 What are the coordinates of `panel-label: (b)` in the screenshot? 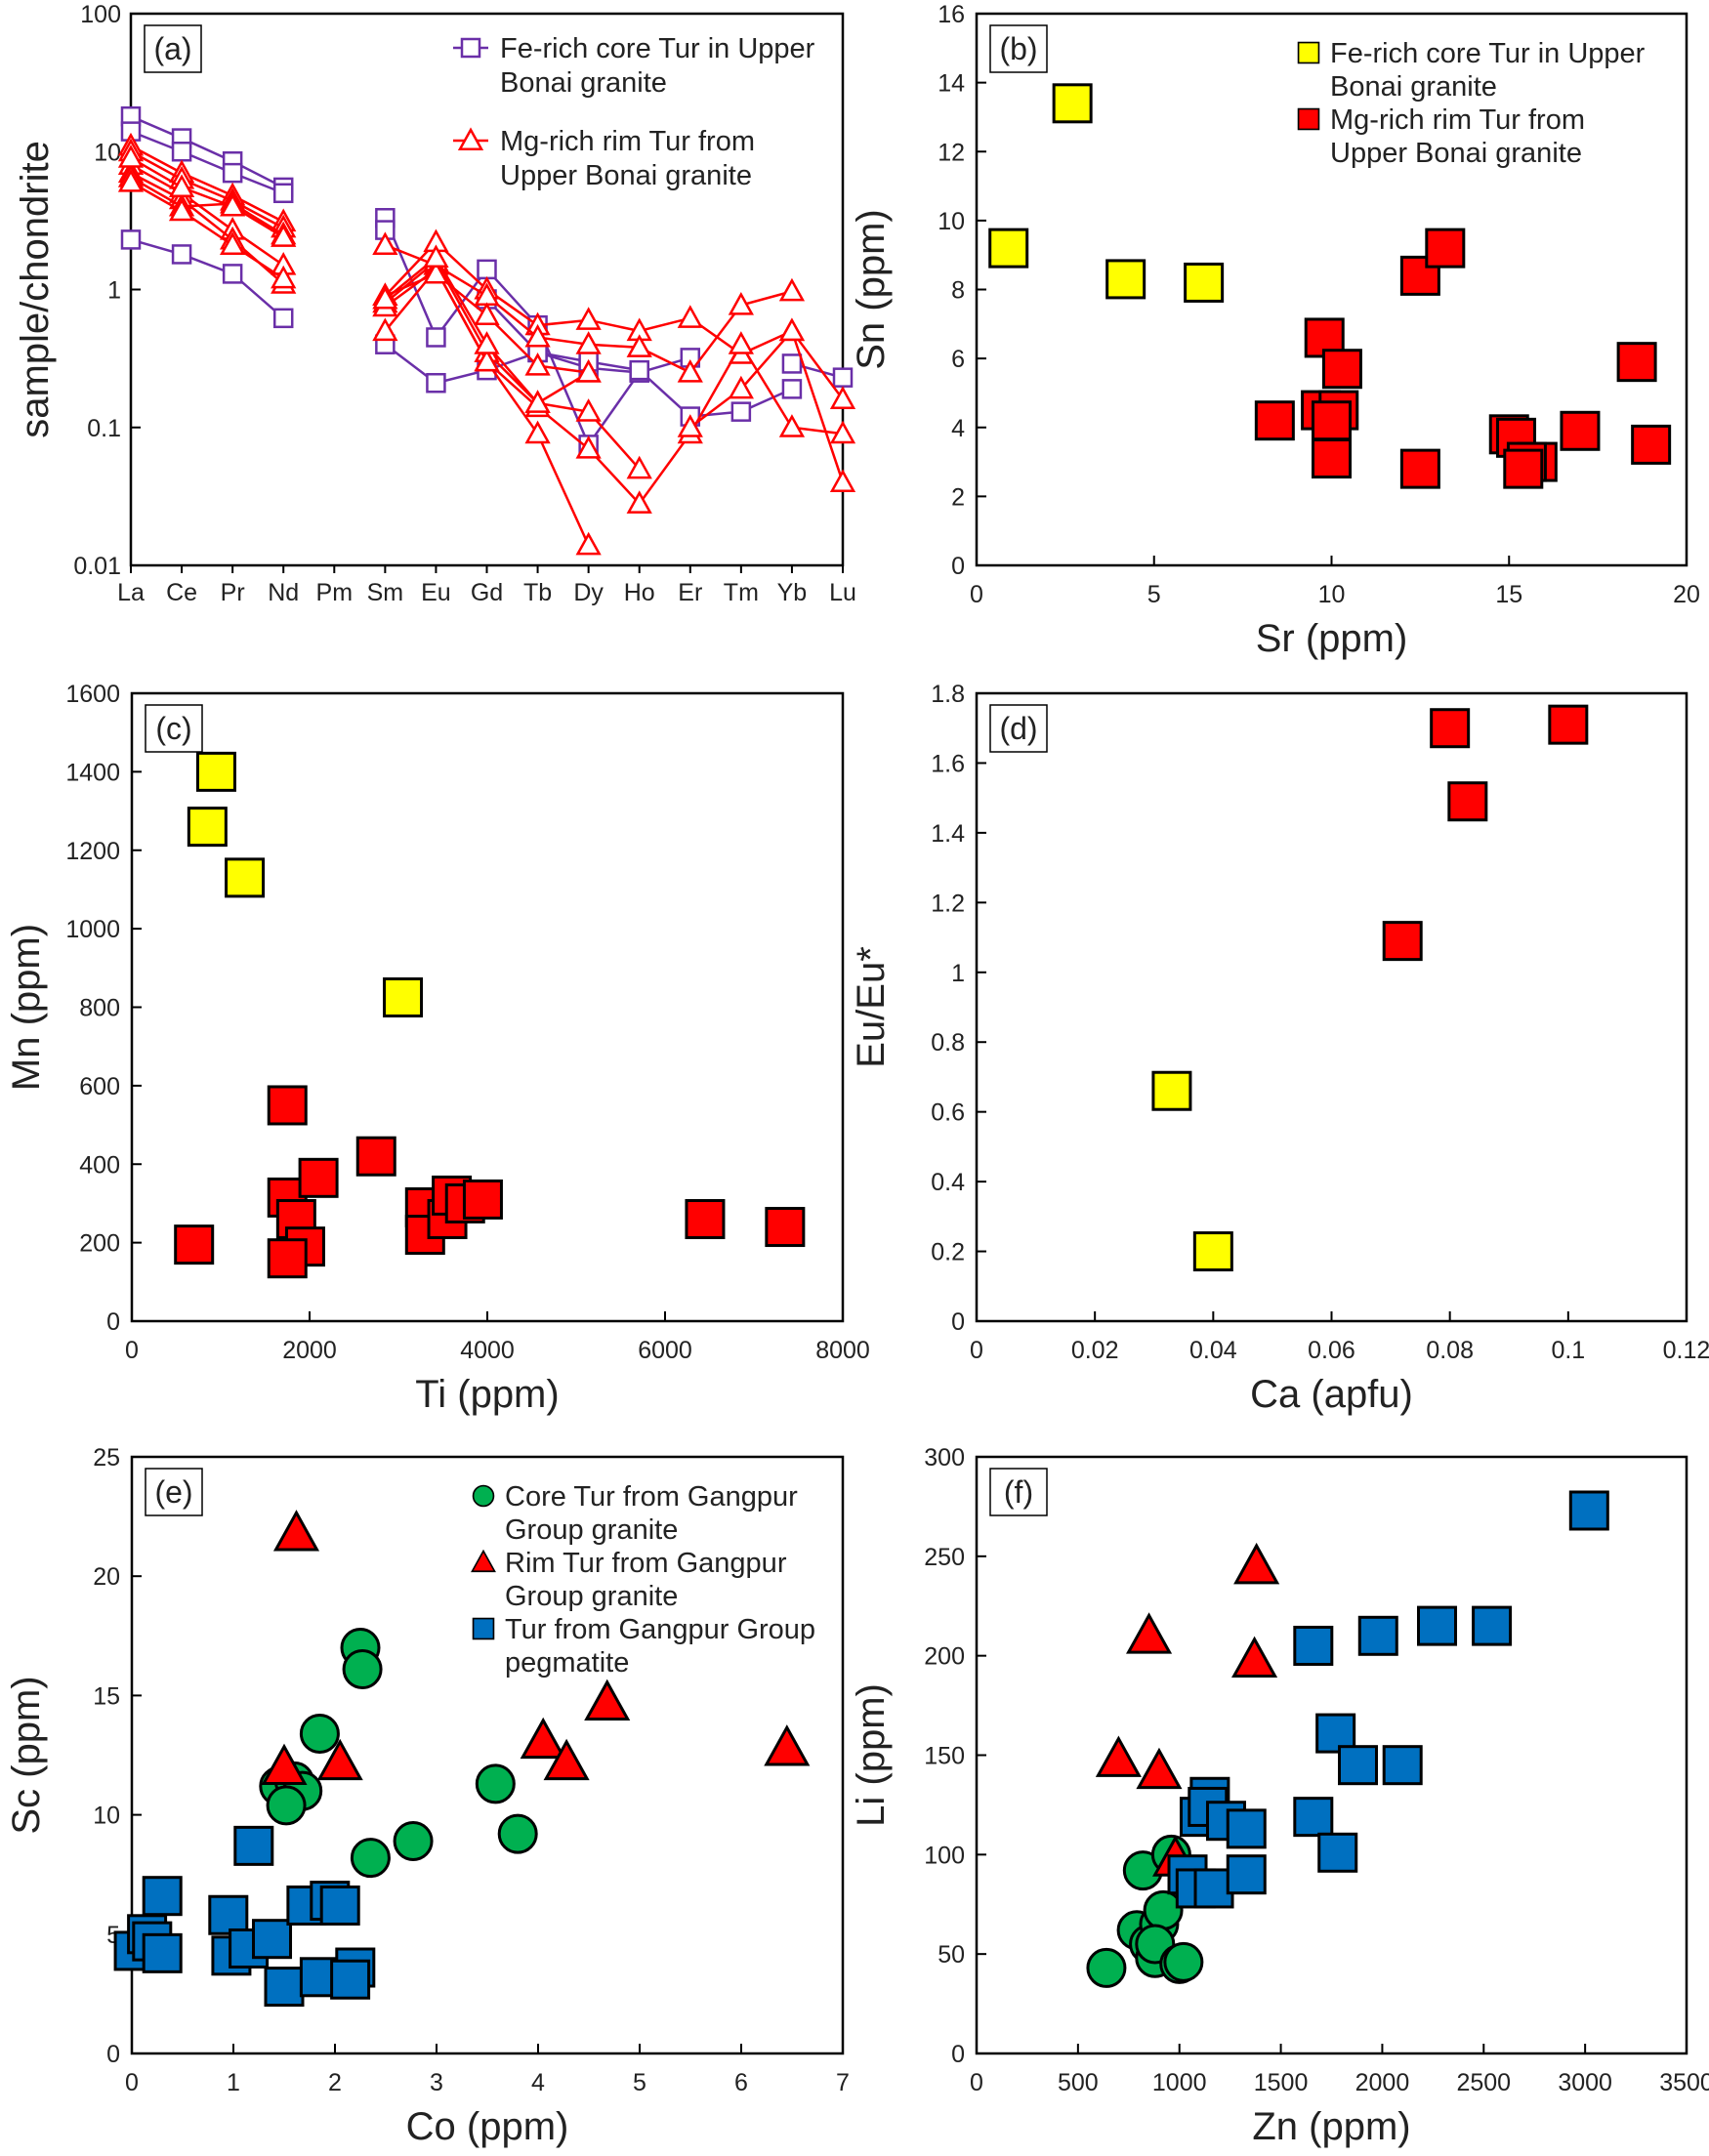 It's located at (1018, 49).